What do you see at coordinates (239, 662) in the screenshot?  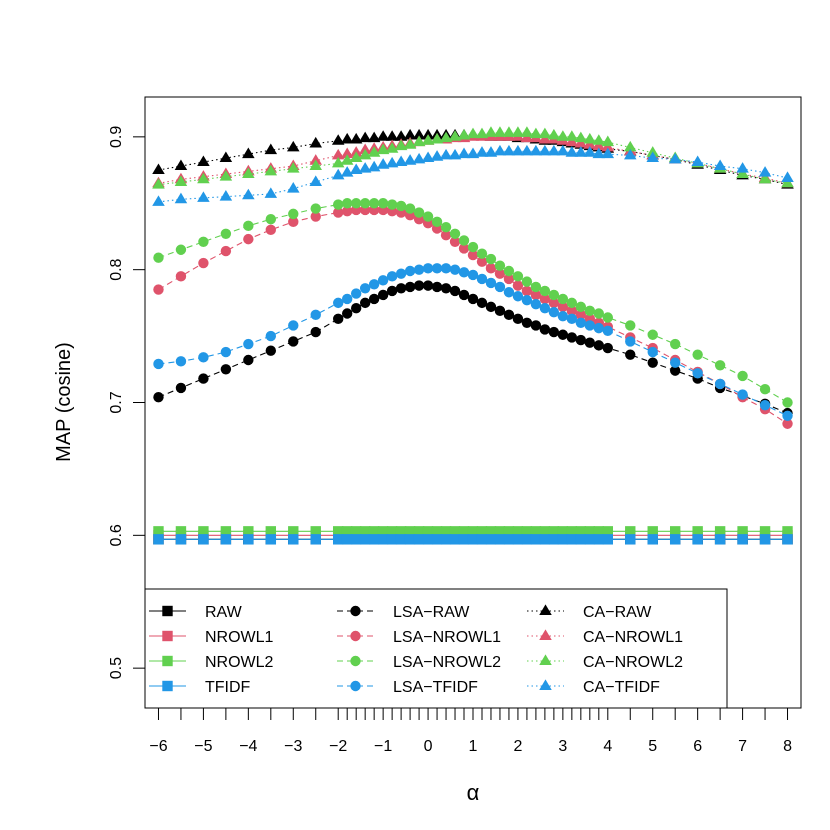 I see `legend-label: NROWL2` at bounding box center [239, 662].